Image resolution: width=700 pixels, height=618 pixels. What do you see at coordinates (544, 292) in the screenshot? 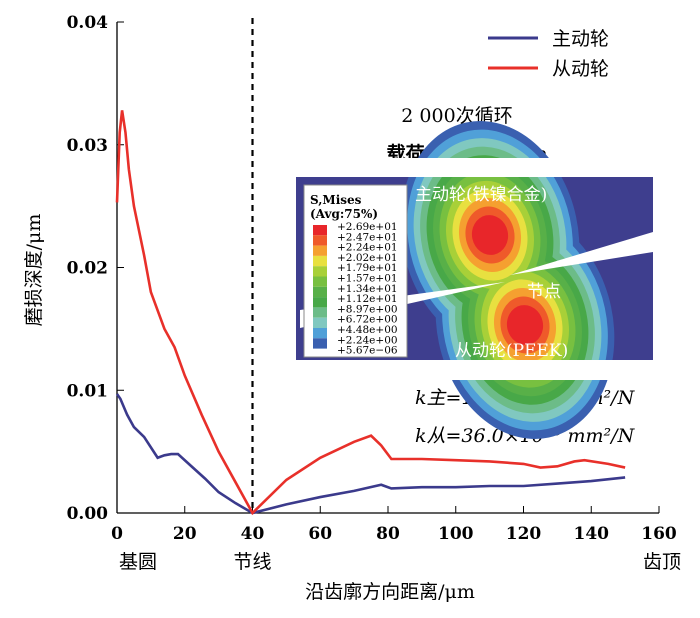
I see `node-label: 节点` at bounding box center [544, 292].